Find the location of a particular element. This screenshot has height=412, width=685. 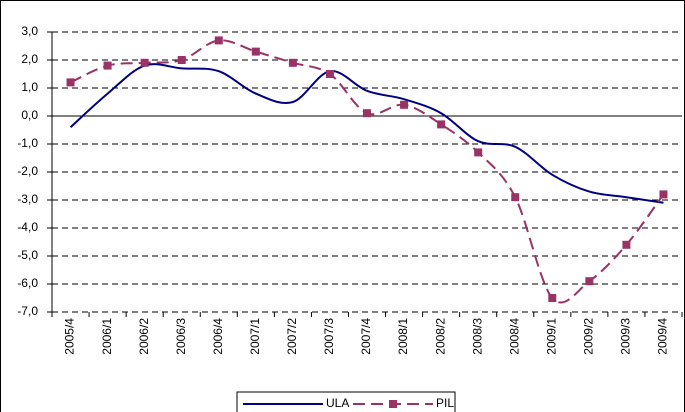

y-tick-label: 3,0 is located at coordinates (29, 31).